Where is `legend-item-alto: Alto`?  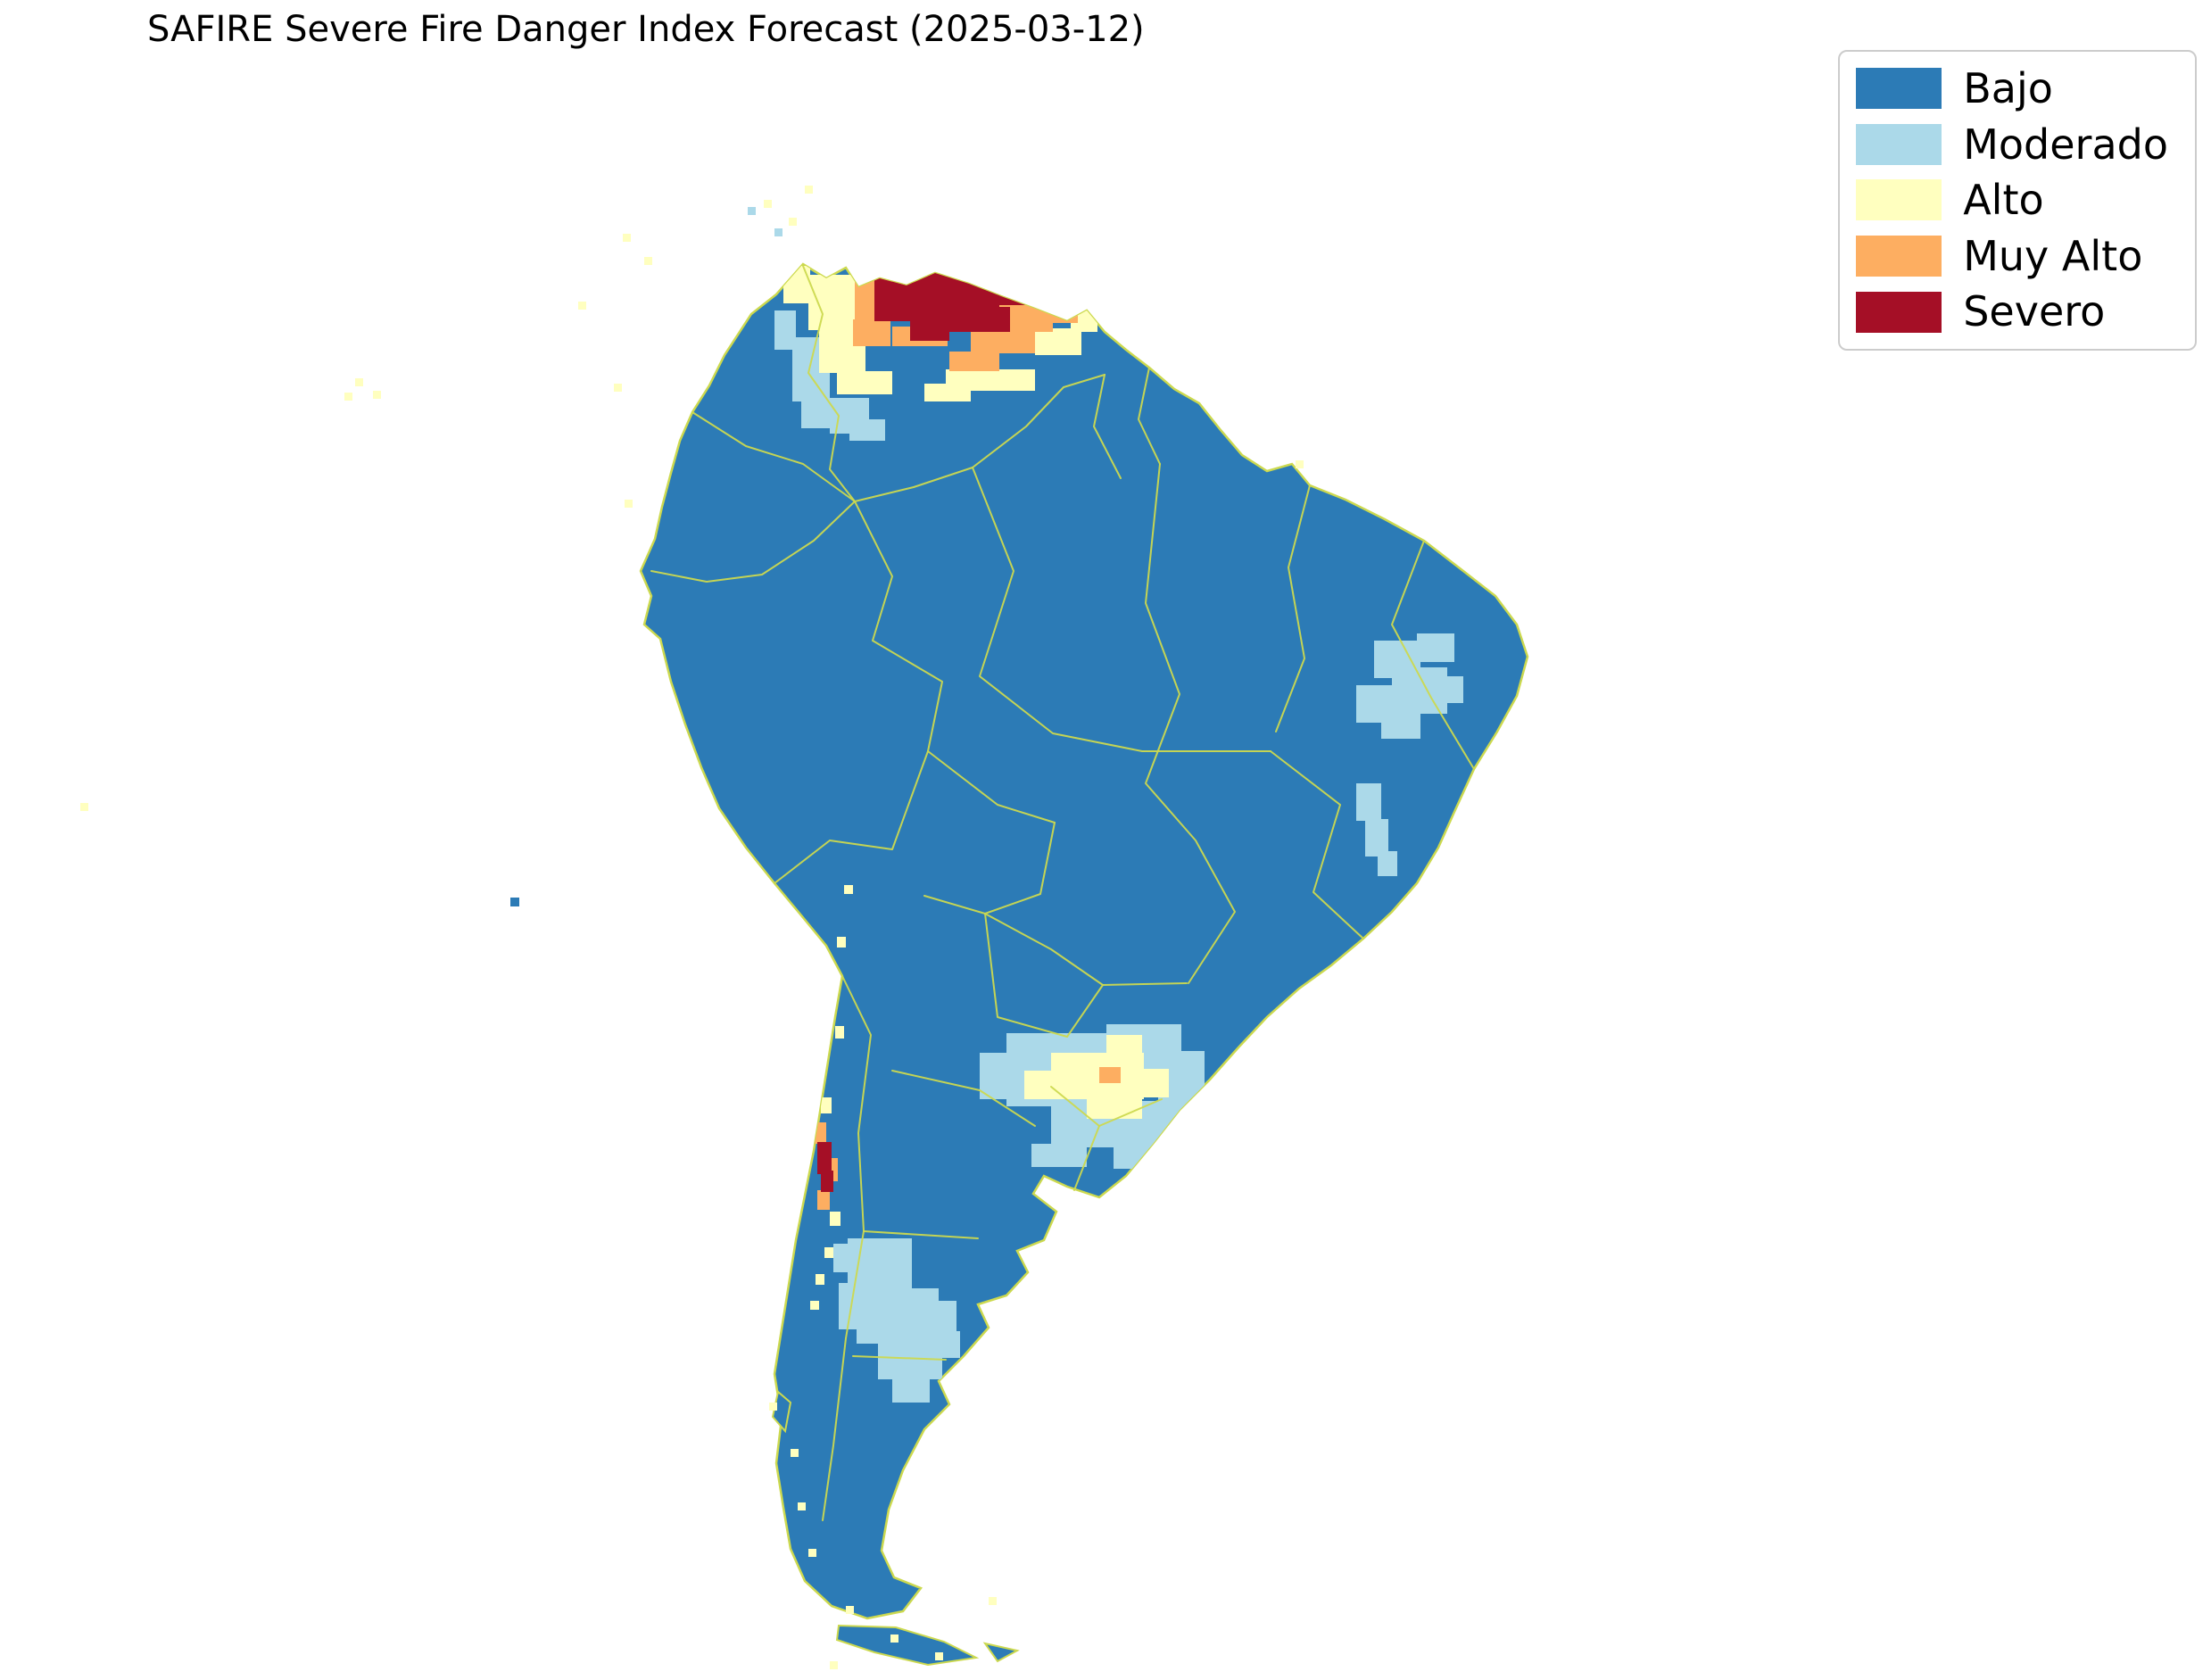
legend-item-alto: Alto is located at coordinates (2012, 200).